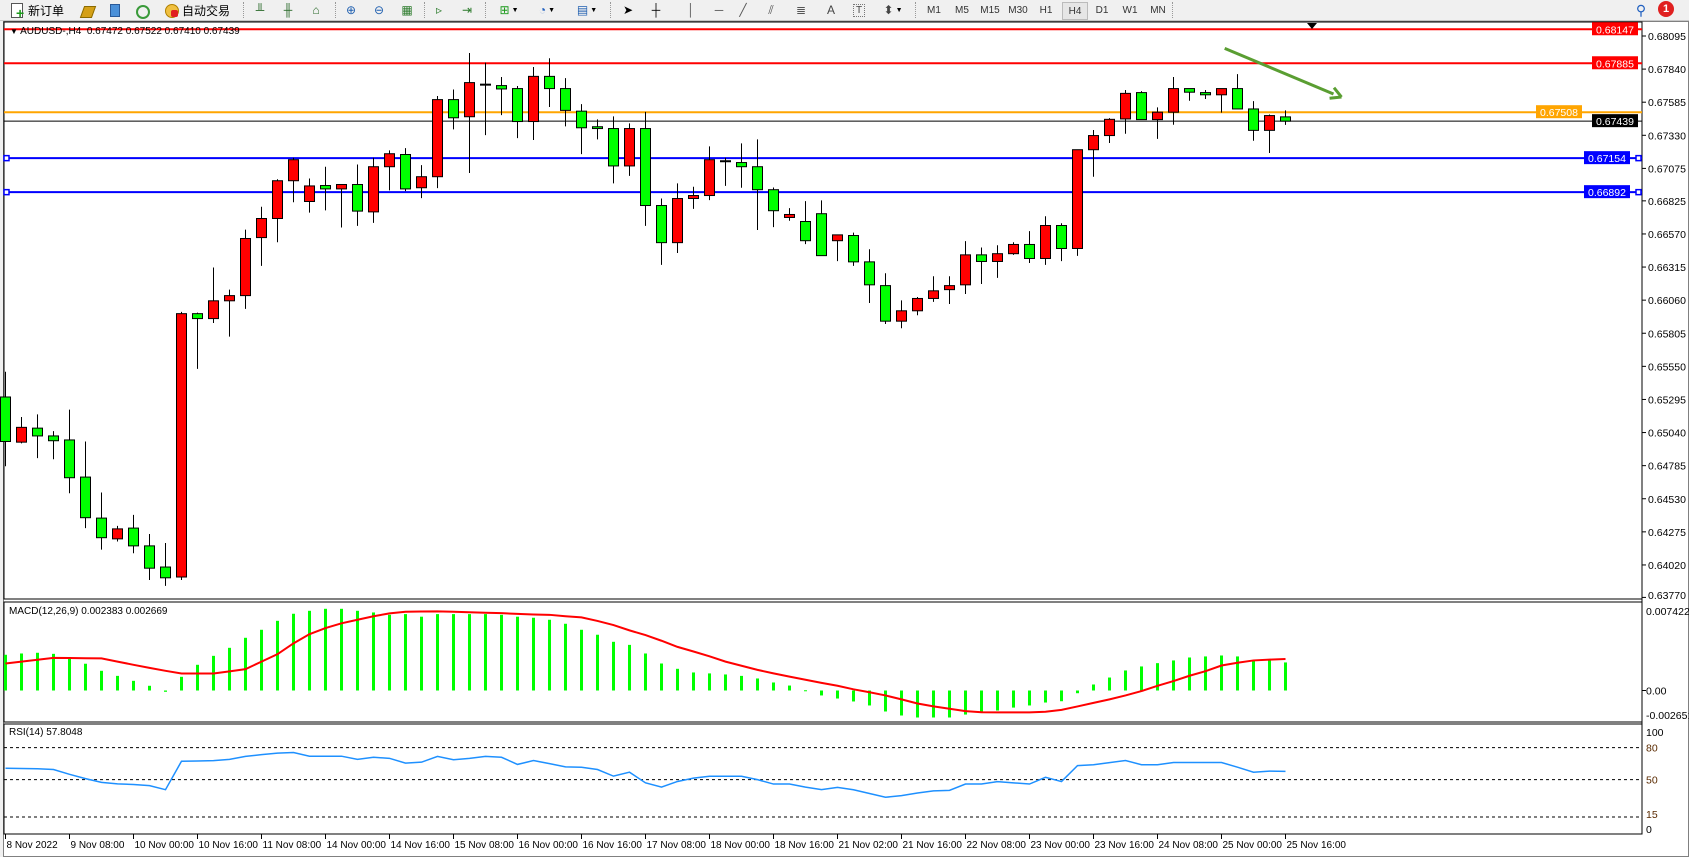 The image size is (1689, 857). I want to click on templates-button: ▤ ▼, so click(587, 10).